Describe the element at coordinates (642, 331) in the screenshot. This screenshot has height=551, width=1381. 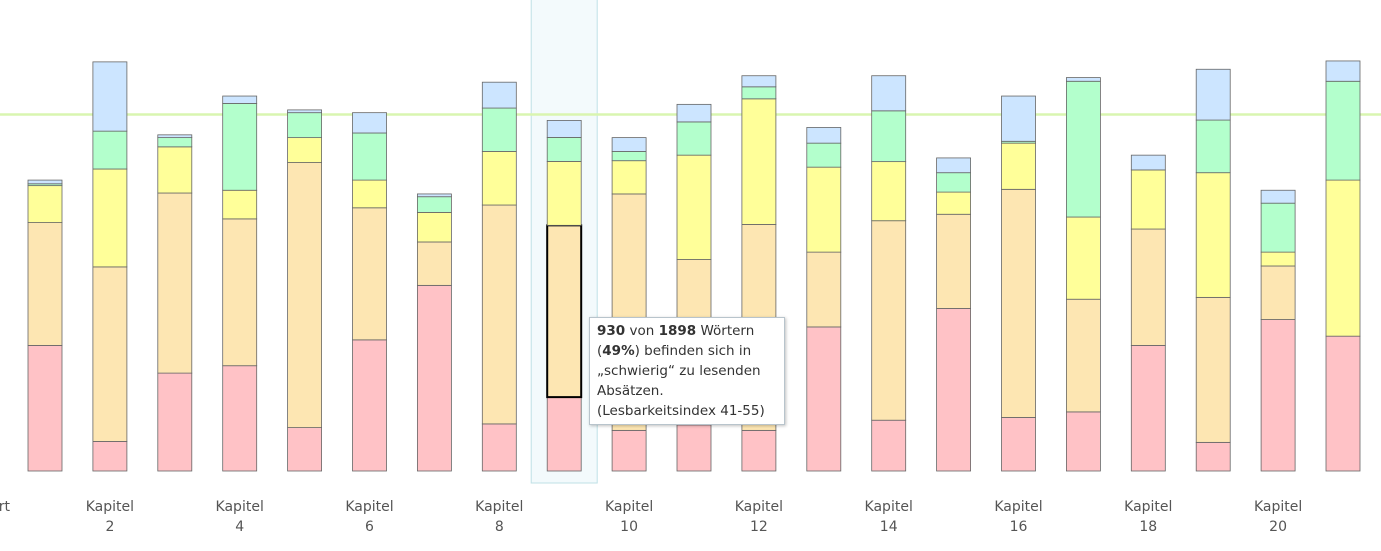
I see `tooltip-text: von` at that location.